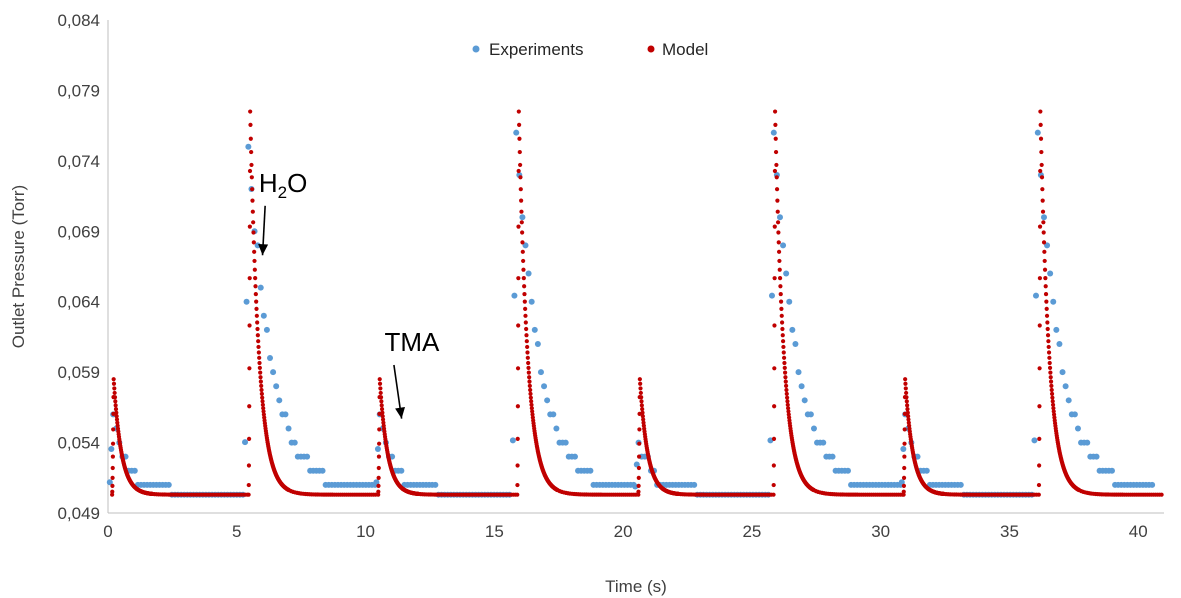 This screenshot has width=1181, height=598. What do you see at coordinates (78, 267) in the screenshot?
I see `y-tick-labels: 0,049 0,054 0,059 0,064 0,069 0,074 0,079 0,084` at bounding box center [78, 267].